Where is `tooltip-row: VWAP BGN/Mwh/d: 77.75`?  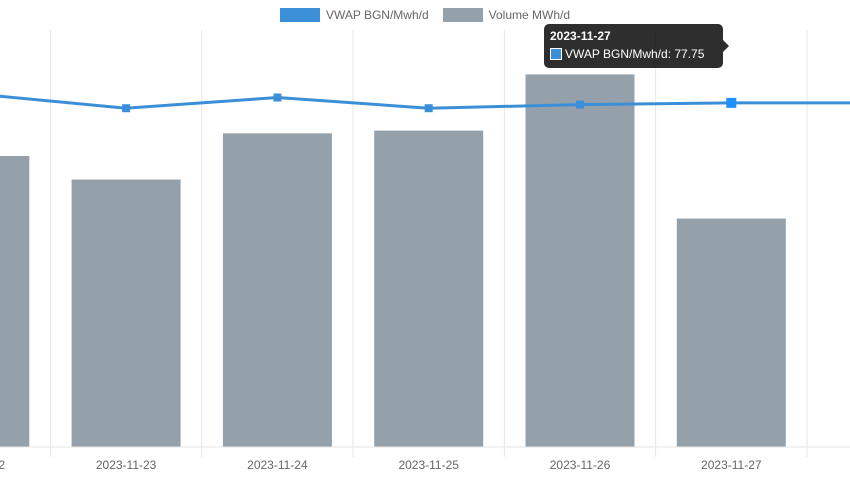
tooltip-row: VWAP BGN/Mwh/d: 77.75 is located at coordinates (633, 54).